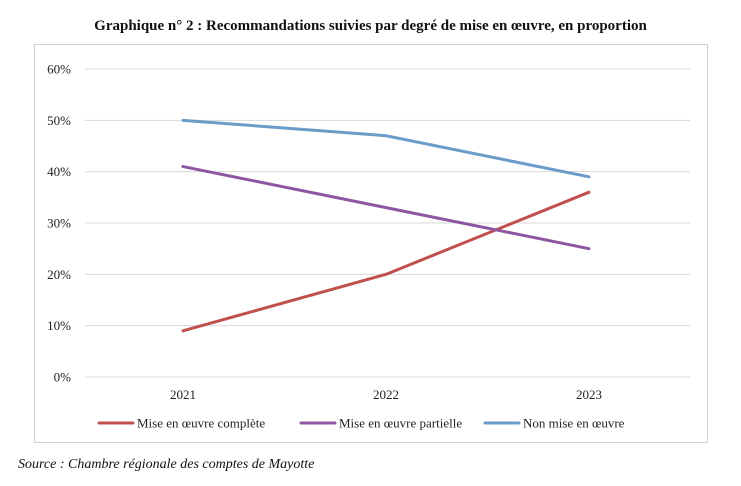 The width and height of the screenshot is (741, 486). Describe the element at coordinates (63, 377) in the screenshot. I see `y-tick-label: 0%` at that location.